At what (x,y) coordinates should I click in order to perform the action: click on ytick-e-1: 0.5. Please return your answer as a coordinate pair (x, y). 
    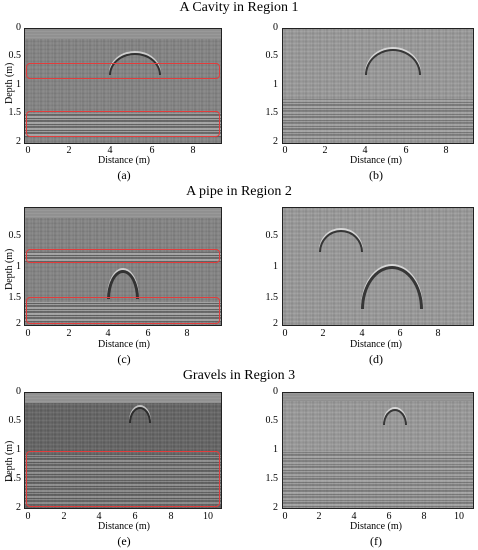
    Looking at the image, I should click on (15, 420).